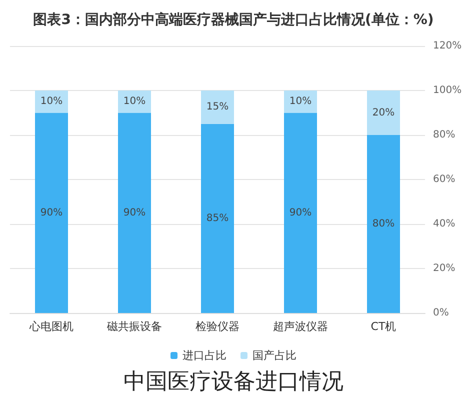 This screenshot has height=400, width=467. I want to click on legend-label: 国产占比, so click(274, 355).